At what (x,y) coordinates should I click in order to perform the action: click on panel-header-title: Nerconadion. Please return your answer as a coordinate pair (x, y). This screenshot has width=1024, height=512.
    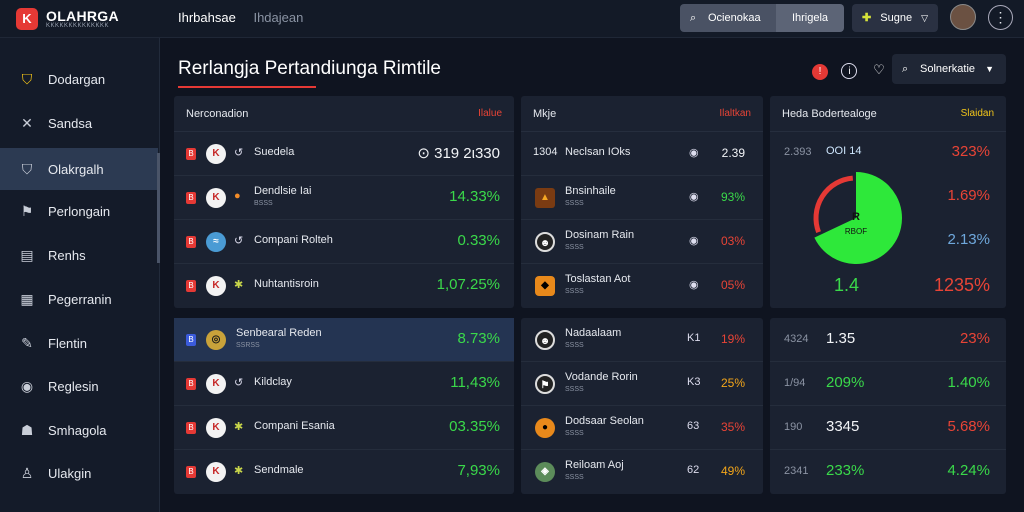
    Looking at the image, I should click on (217, 114).